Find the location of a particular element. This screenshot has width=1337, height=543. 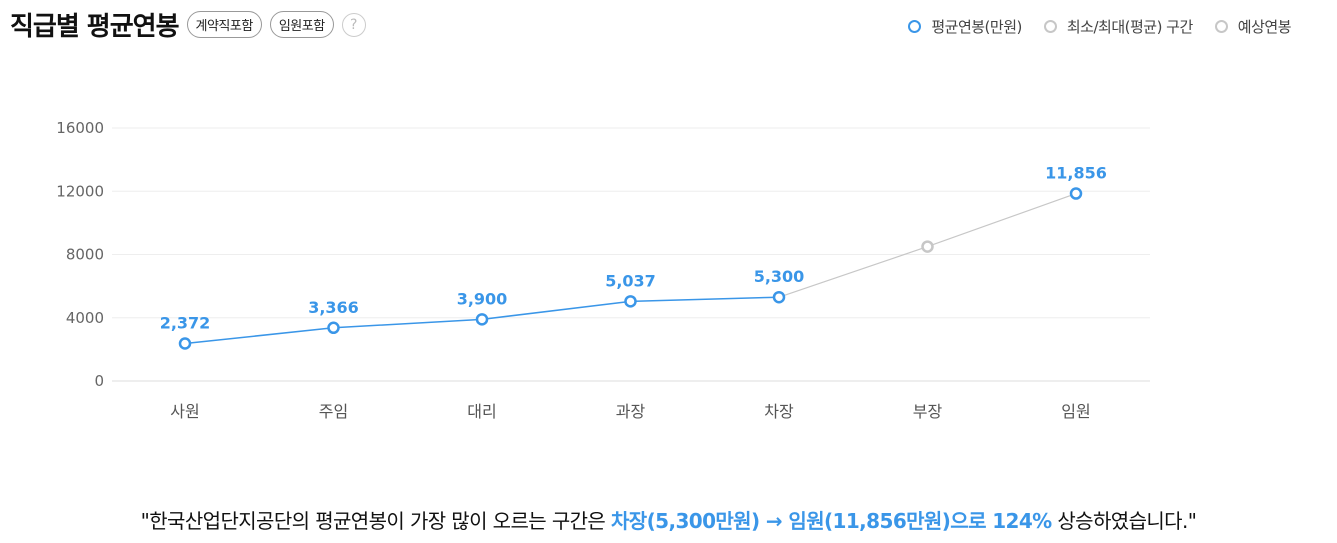

data-label: 5,037 is located at coordinates (630, 280).